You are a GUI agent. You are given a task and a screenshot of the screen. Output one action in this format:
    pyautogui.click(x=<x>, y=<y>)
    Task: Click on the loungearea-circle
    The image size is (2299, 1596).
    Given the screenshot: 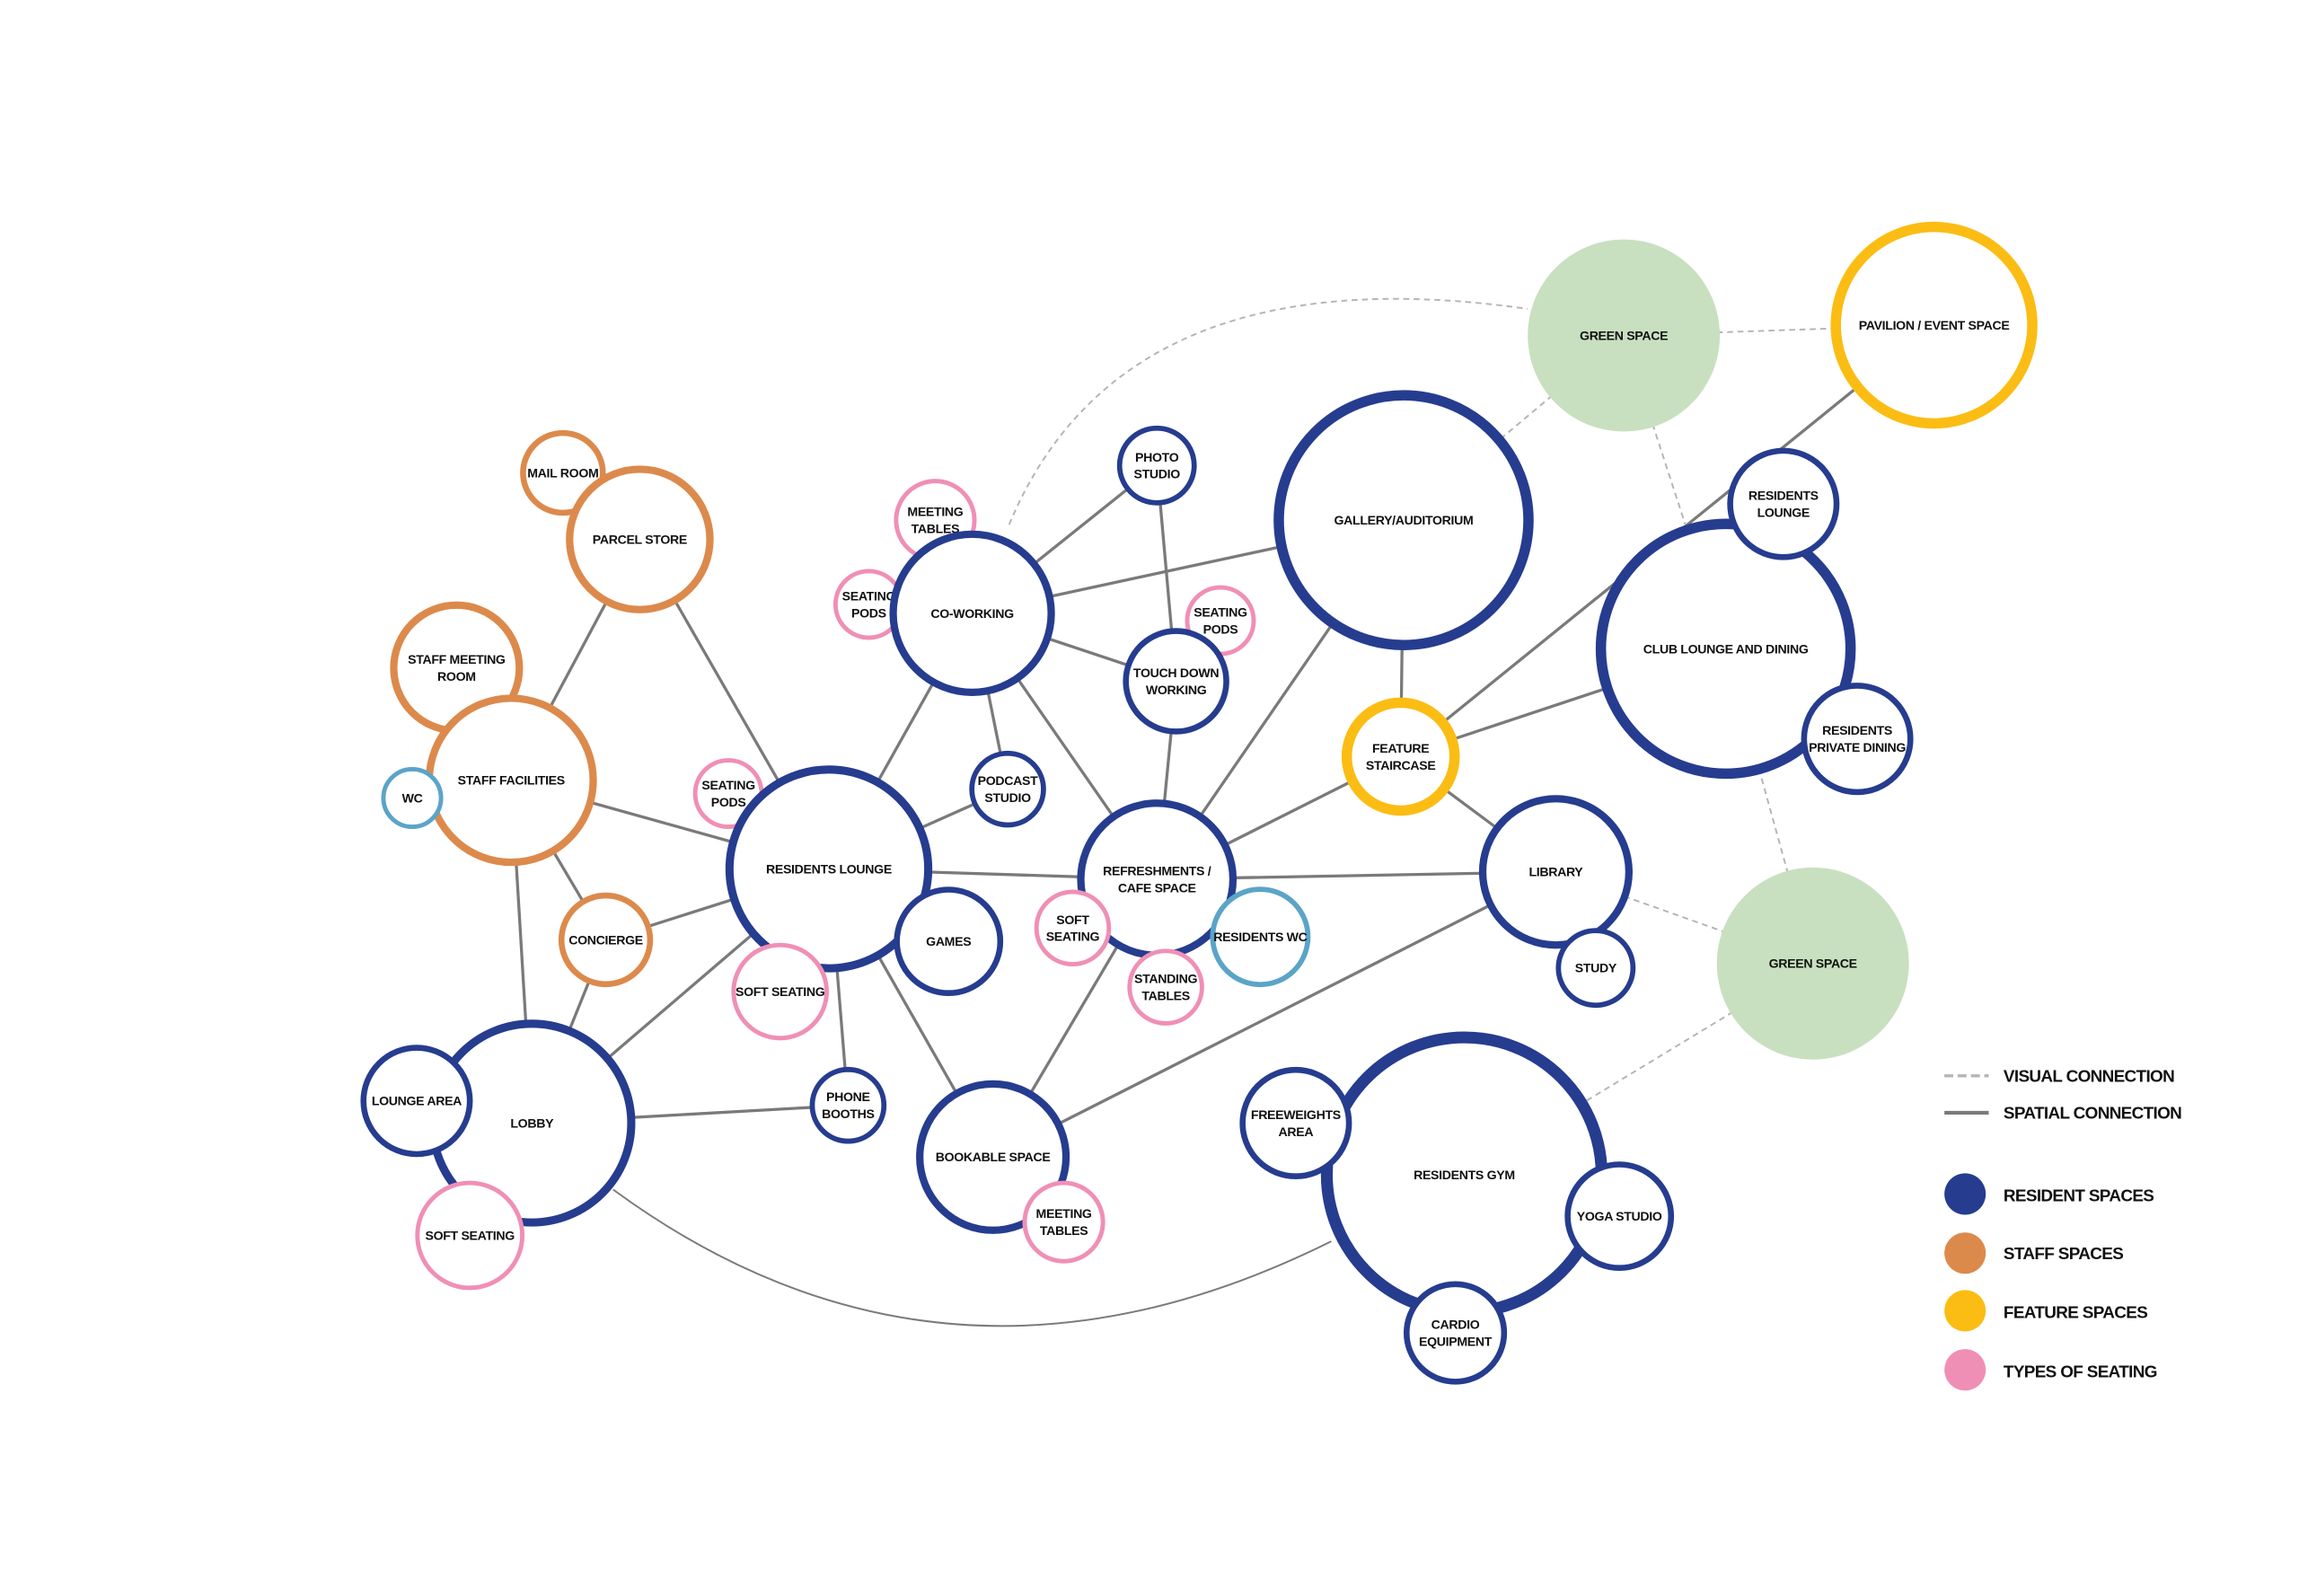 What is the action you would take?
    pyautogui.click(x=417, y=1101)
    